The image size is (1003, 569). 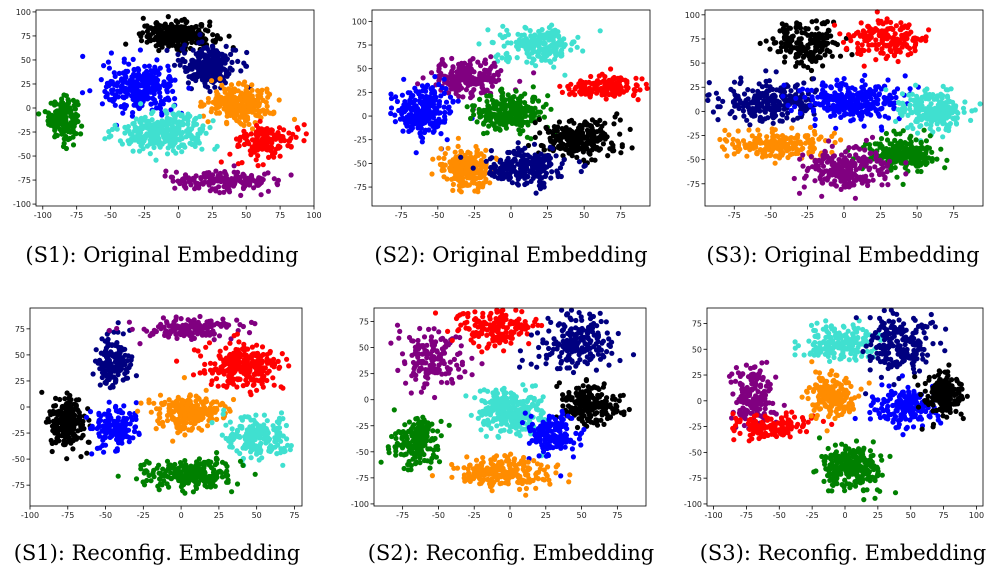 I want to click on y-tick-label: 0, so click(x=364, y=116).